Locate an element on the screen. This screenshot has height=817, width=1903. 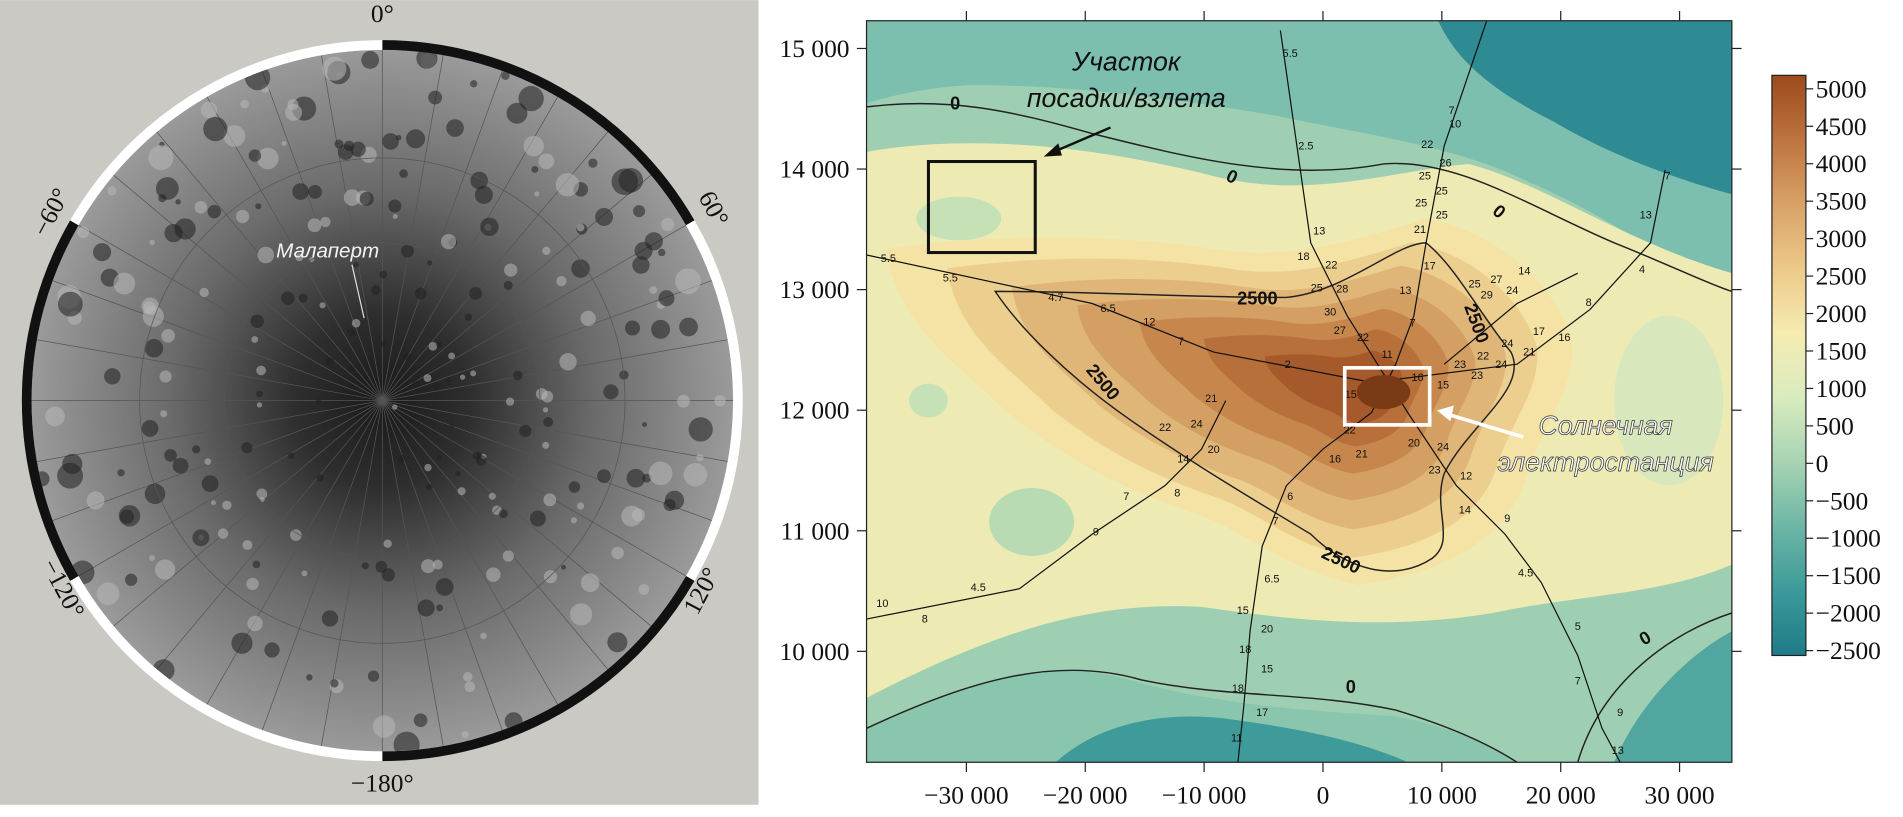
x-tick-label: −30 000 is located at coordinates (966, 795).